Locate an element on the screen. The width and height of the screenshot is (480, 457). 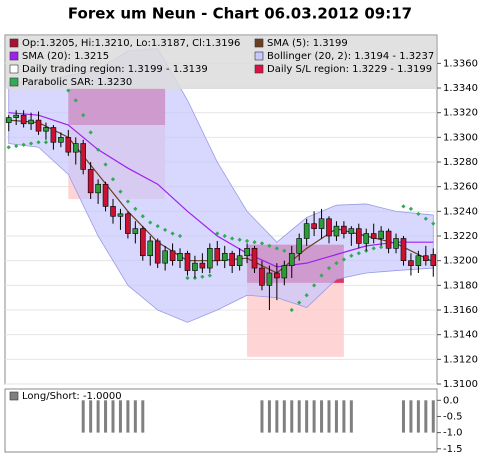
y-tick-label: 1.3320 is located at coordinates (460, 113).